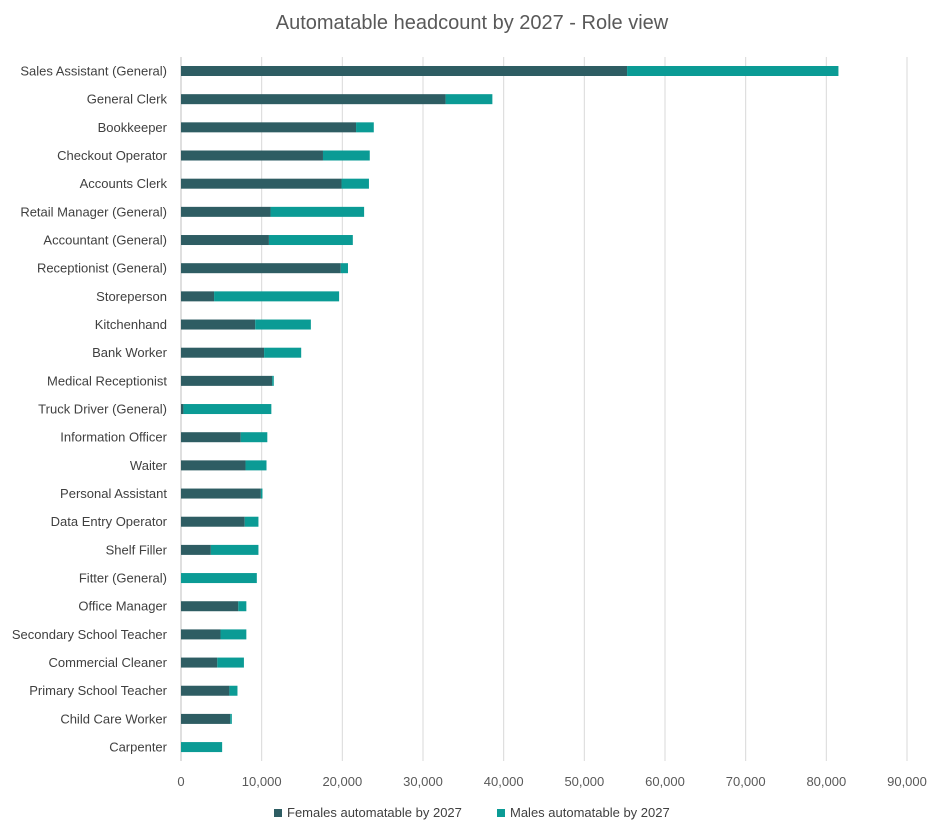 This screenshot has height=835, width=939. What do you see at coordinates (130, 352) in the screenshot?
I see `category-label: Bank Worker` at bounding box center [130, 352].